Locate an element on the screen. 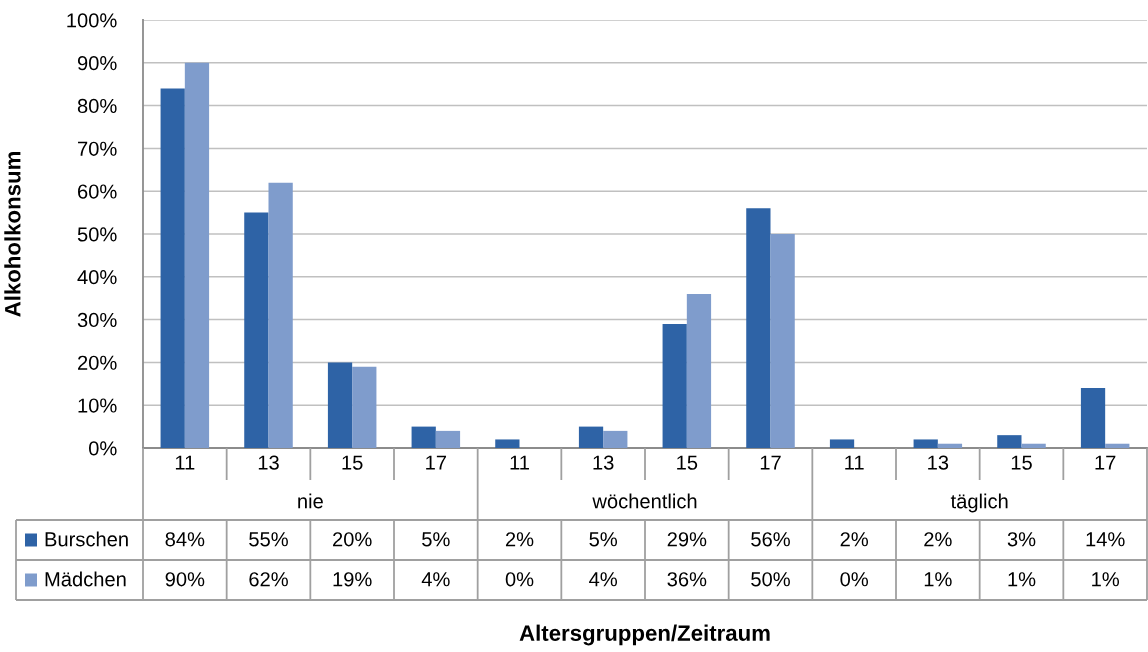 Image resolution: width=1148 pixels, height=652 pixels. y-tick-label: 40% is located at coordinates (97, 277).